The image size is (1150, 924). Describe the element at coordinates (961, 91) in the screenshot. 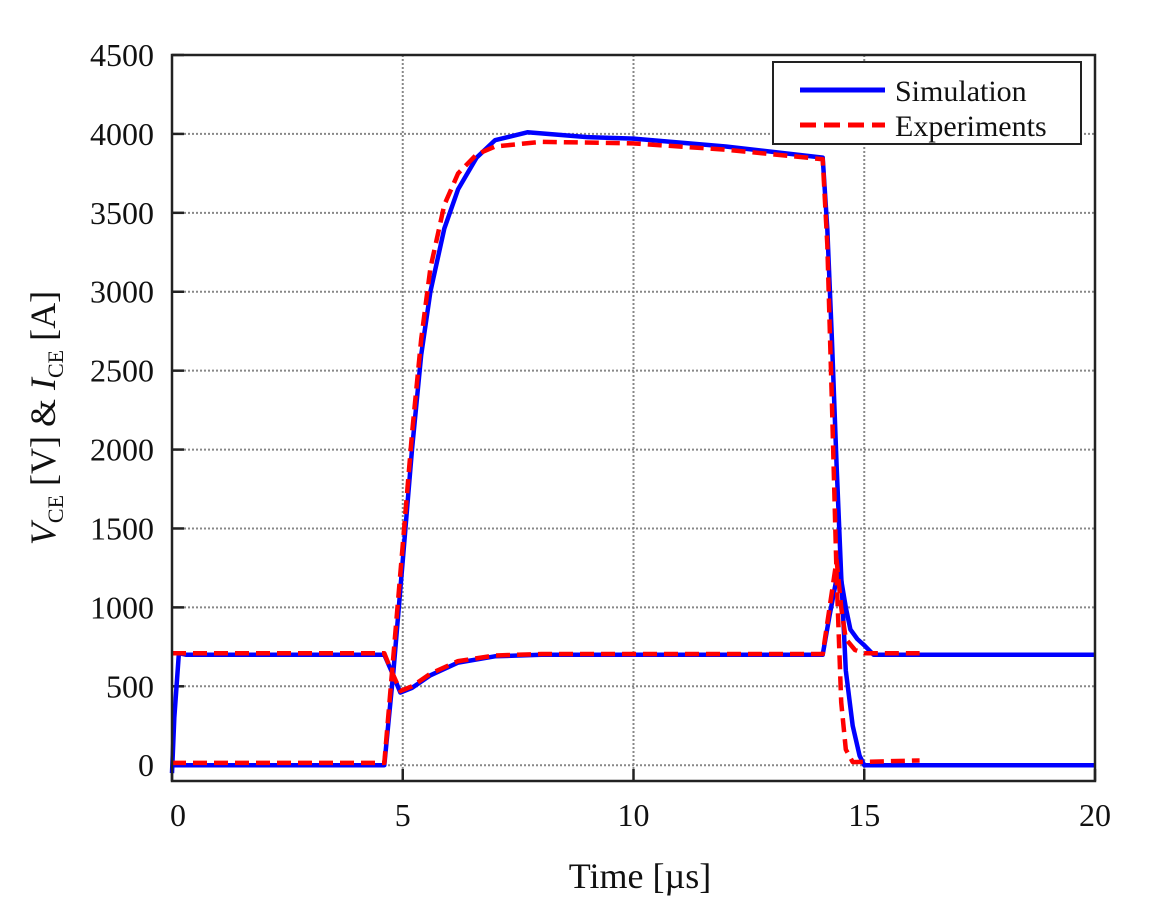

I see `legend-simulation-label: Simulation` at that location.